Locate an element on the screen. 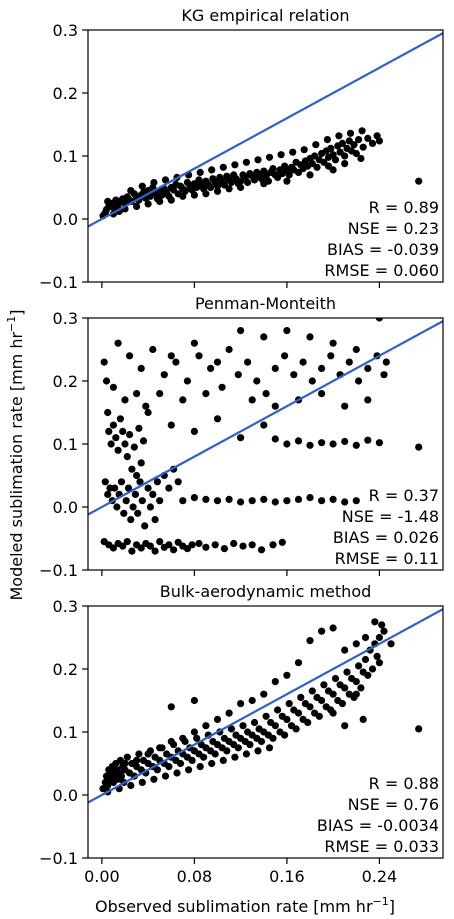 Image resolution: width=454 pixels, height=919 pixels. stat-label: NSE = 0.76 is located at coordinates (393, 804).